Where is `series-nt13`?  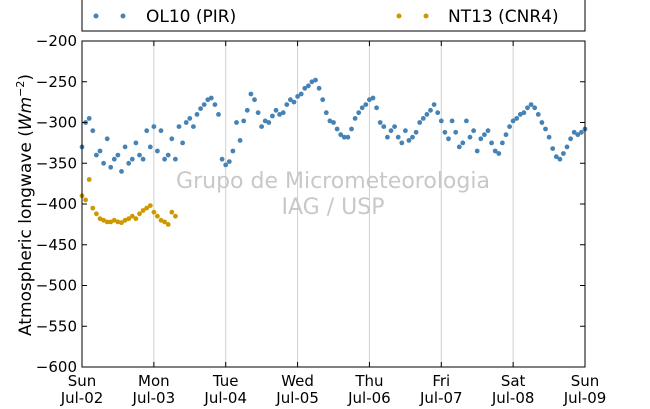
series-nt13 is located at coordinates (128, 202).